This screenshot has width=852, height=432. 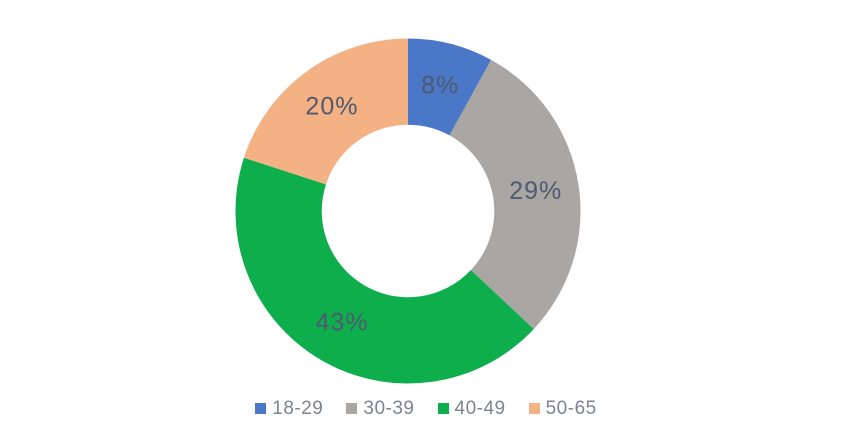 What do you see at coordinates (331, 106) in the screenshot?
I see `data-label-50-65: 20%` at bounding box center [331, 106].